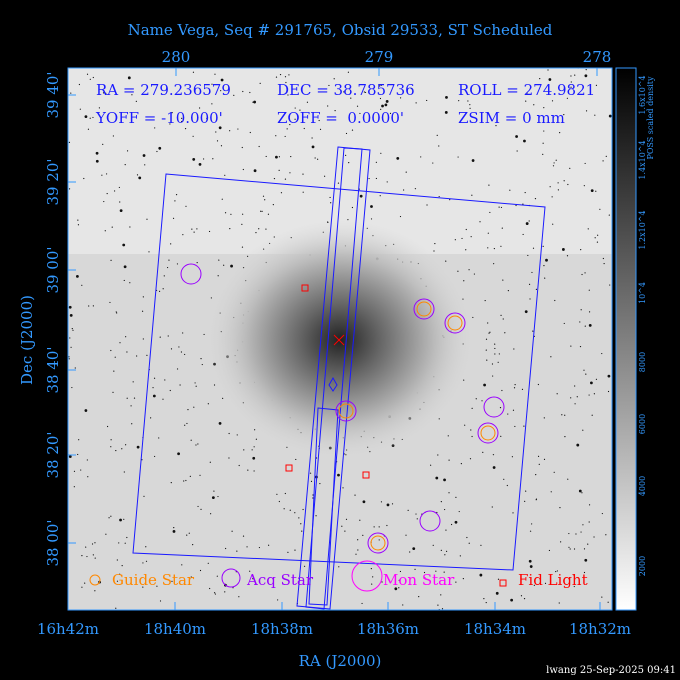  Describe the element at coordinates (597, 57) in the screenshot. I see `top-tick-label: 278` at that location.